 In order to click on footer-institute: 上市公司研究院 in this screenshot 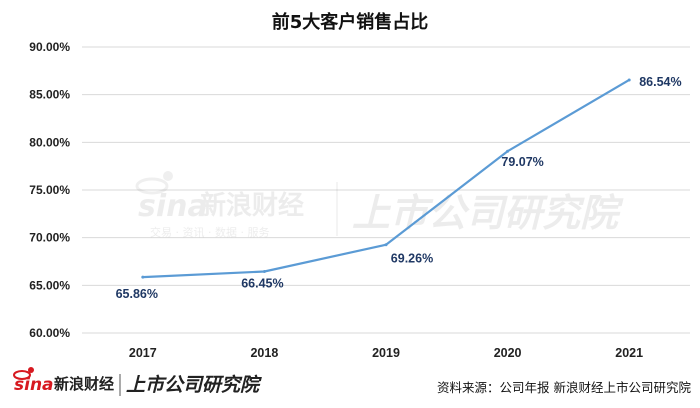, I will do `click(194, 385)`.